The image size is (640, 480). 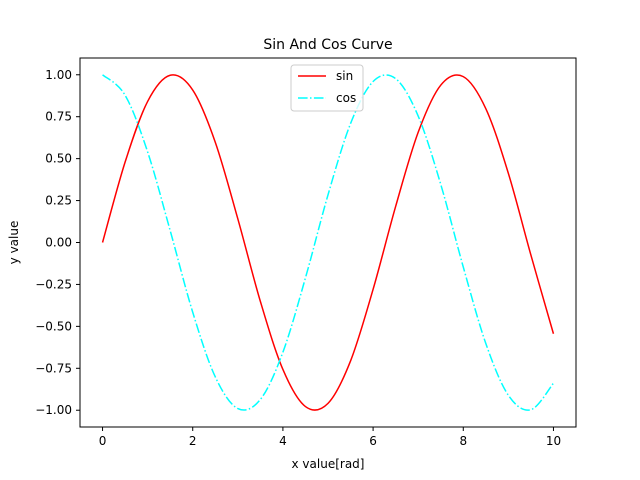 I want to click on y-tick-label: −0.75, so click(x=53, y=368).